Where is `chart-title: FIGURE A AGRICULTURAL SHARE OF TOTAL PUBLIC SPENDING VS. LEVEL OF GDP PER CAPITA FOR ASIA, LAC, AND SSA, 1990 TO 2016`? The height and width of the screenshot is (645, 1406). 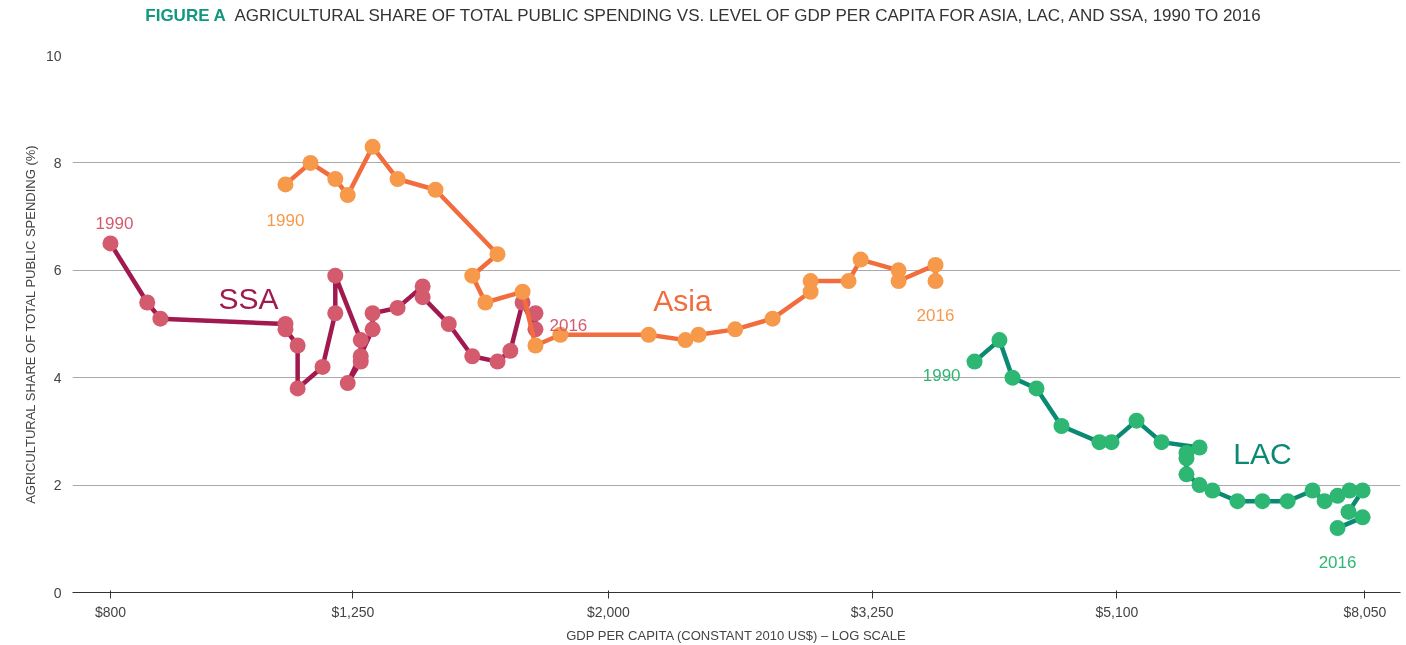 chart-title: FIGURE A AGRICULTURAL SHARE OF TOTAL PUBLIC SPENDING VS. LEVEL OF GDP PER CAPITA FOR ASIA, LAC, AND SSA, 1990 TO 2016 is located at coordinates (703, 16).